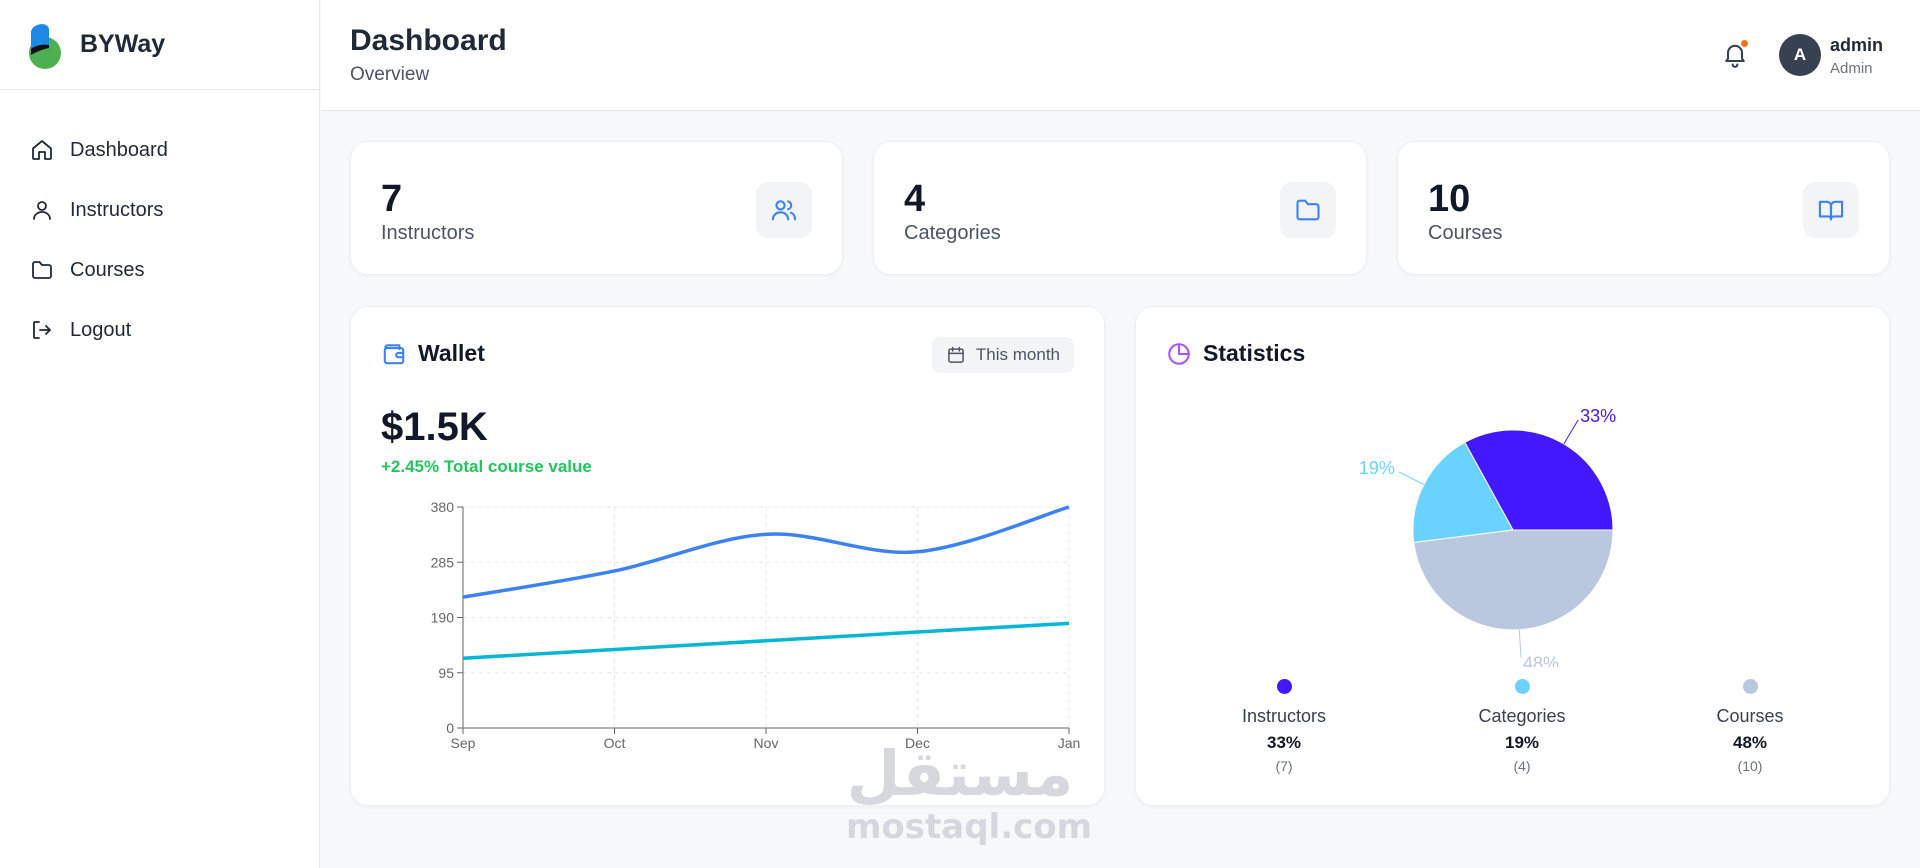 This screenshot has height=868, width=1920. I want to click on pie-chart-icon, so click(1179, 353).